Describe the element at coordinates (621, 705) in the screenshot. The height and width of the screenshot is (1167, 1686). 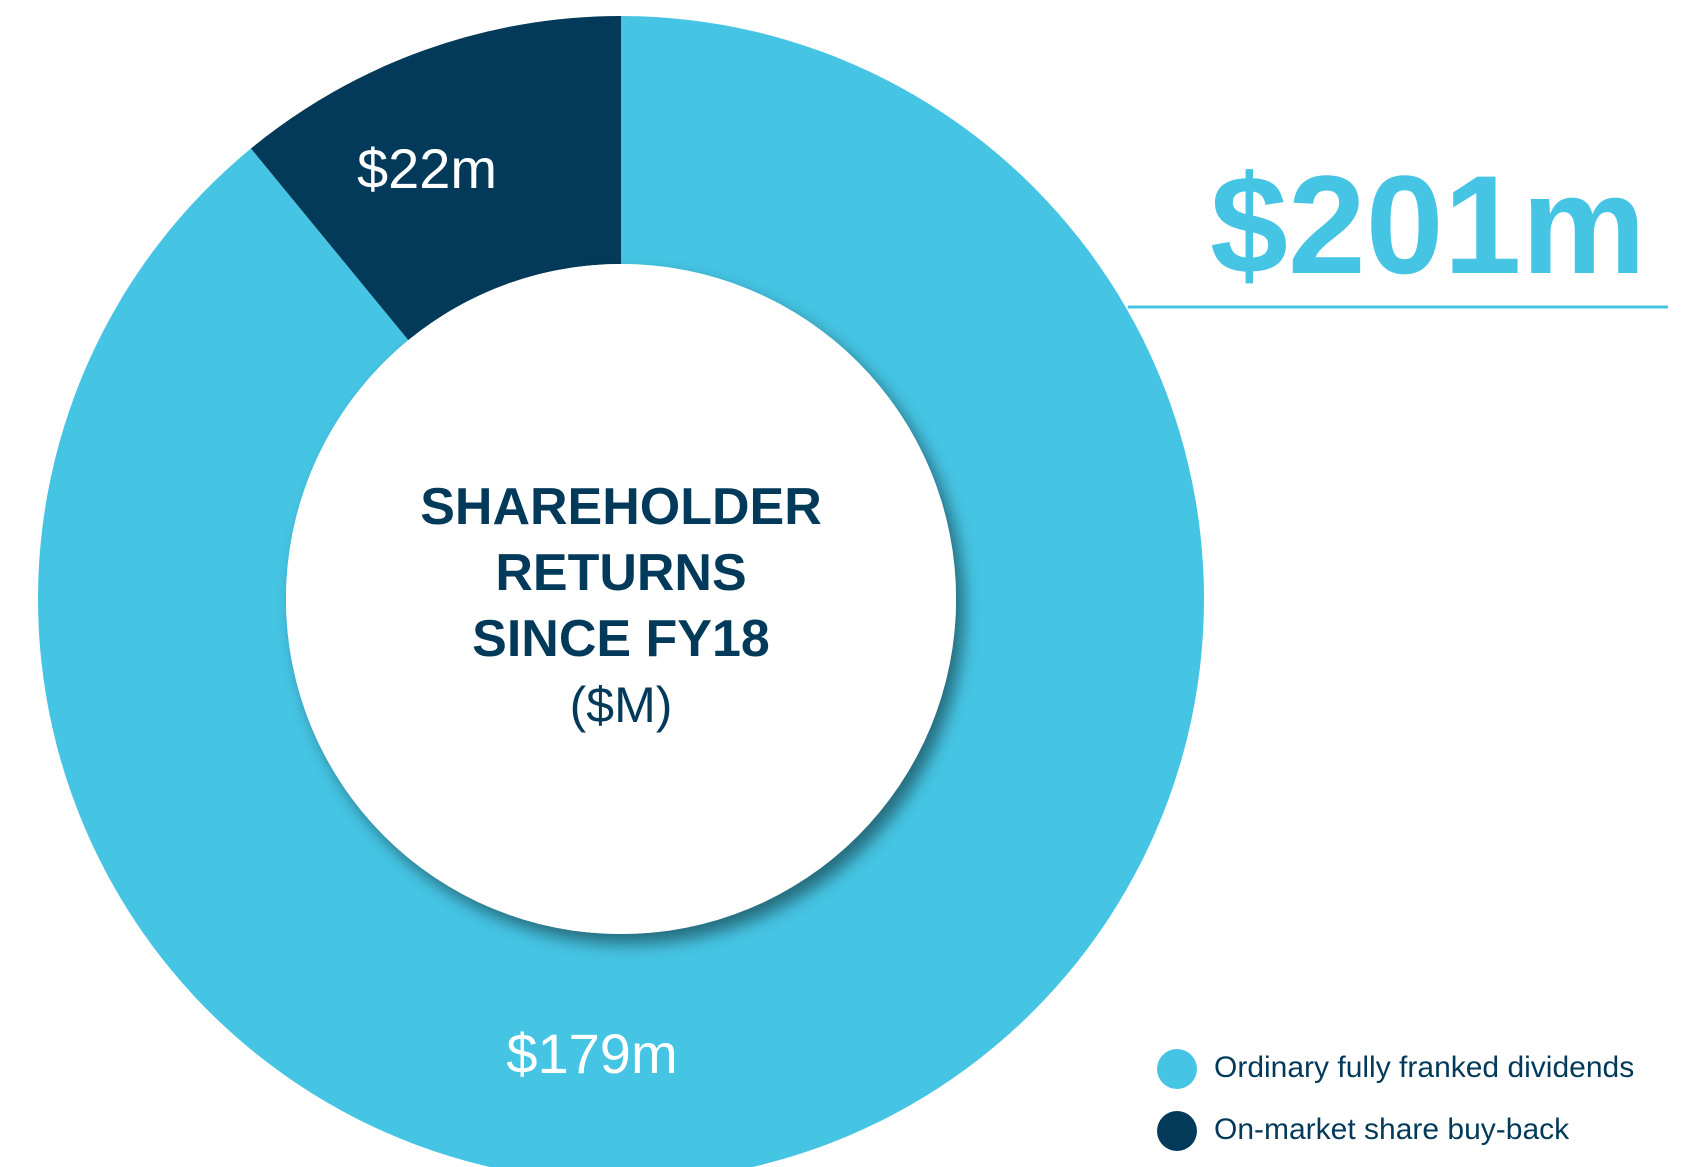
I see `chart-subtitle: ($M)` at that location.